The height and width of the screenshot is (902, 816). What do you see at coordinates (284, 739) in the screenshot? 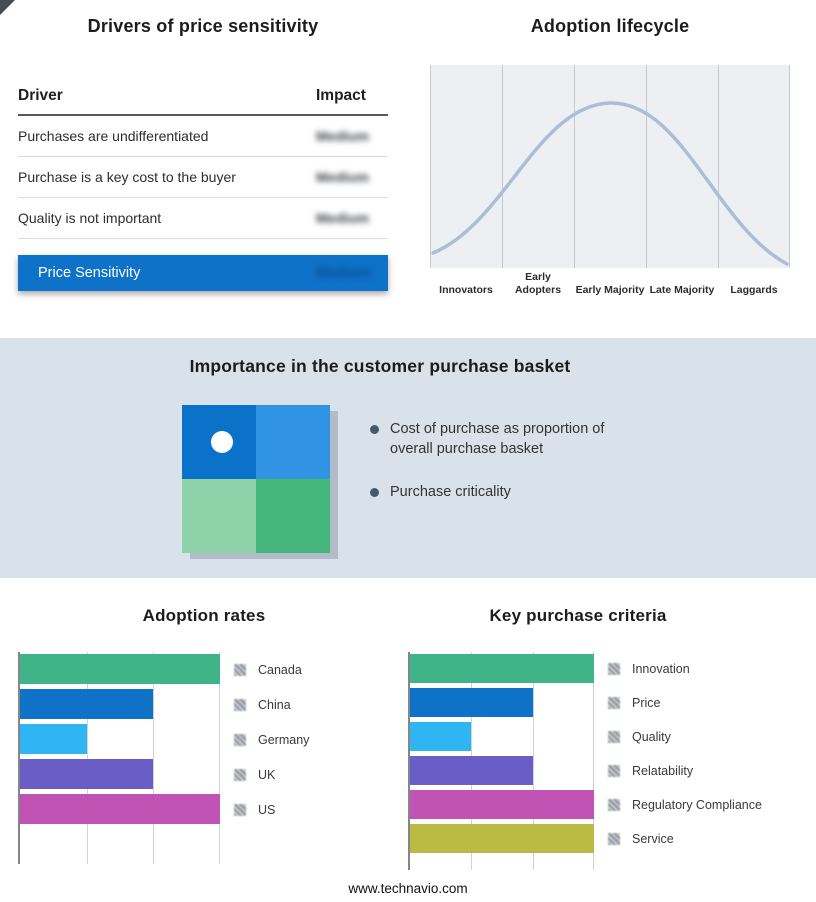
I see `legend-label: Germany` at bounding box center [284, 739].